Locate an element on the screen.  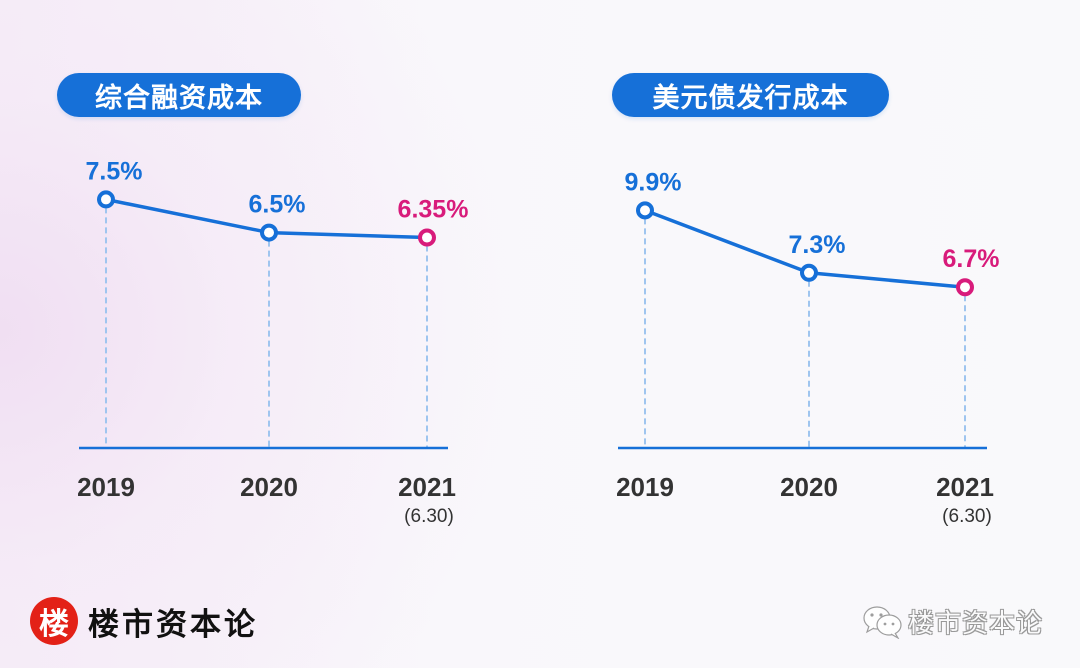
brand-logo: 楼 楼市资本论 is located at coordinates (144, 621).